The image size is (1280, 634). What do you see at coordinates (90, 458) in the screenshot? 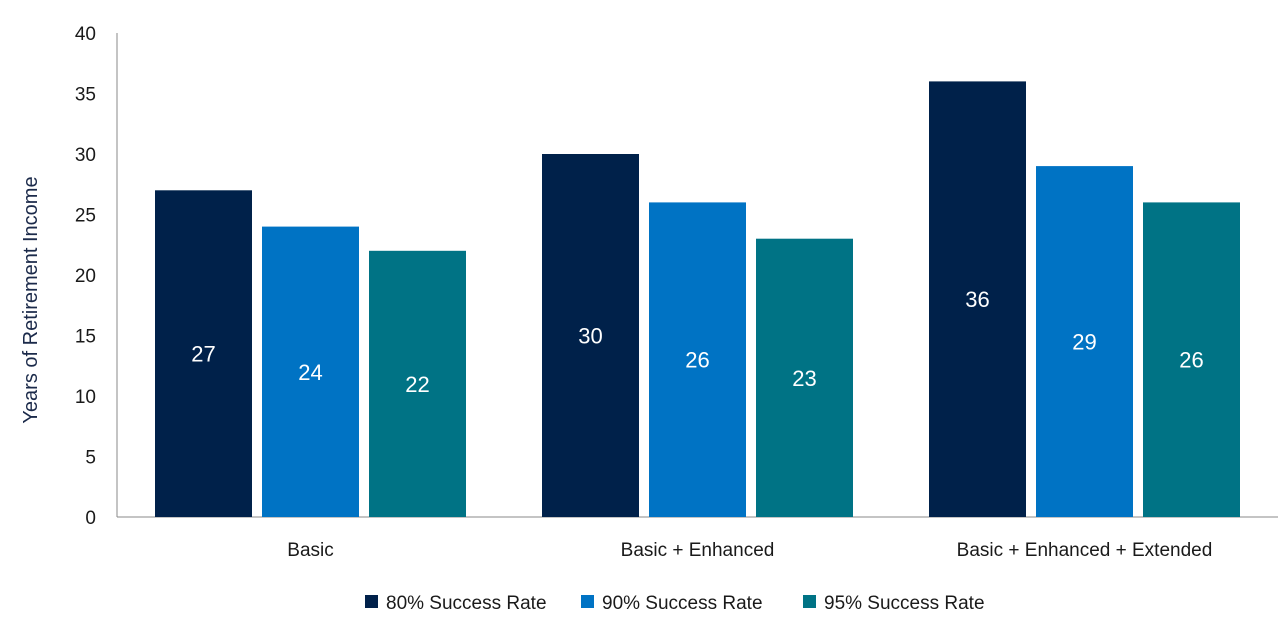
I see `y-tick-label: 5` at bounding box center [90, 458].